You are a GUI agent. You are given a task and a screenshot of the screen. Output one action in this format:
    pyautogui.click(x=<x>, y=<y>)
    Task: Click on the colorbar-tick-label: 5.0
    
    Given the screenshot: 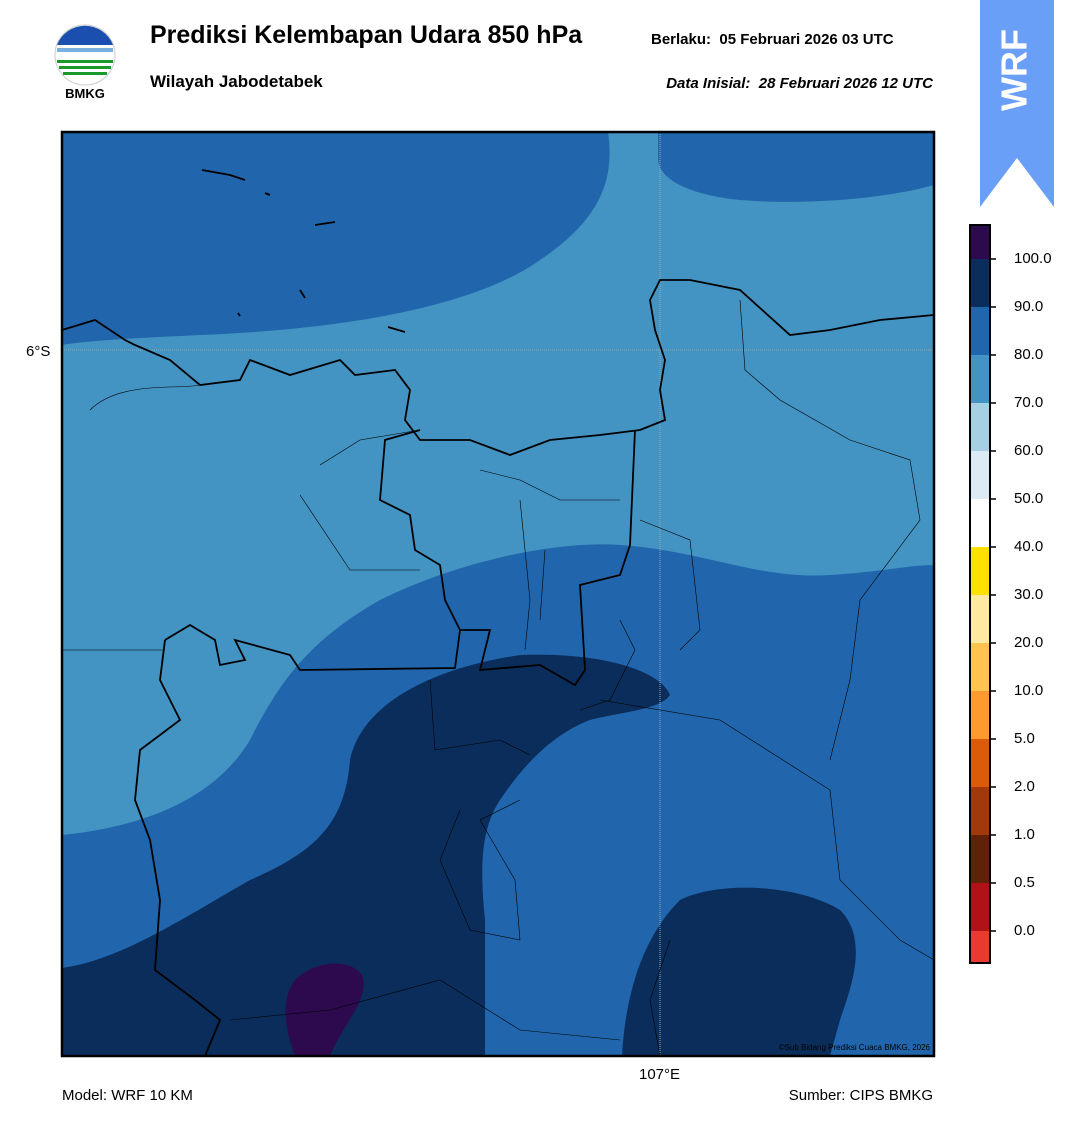 What is the action you would take?
    pyautogui.click(x=1024, y=738)
    